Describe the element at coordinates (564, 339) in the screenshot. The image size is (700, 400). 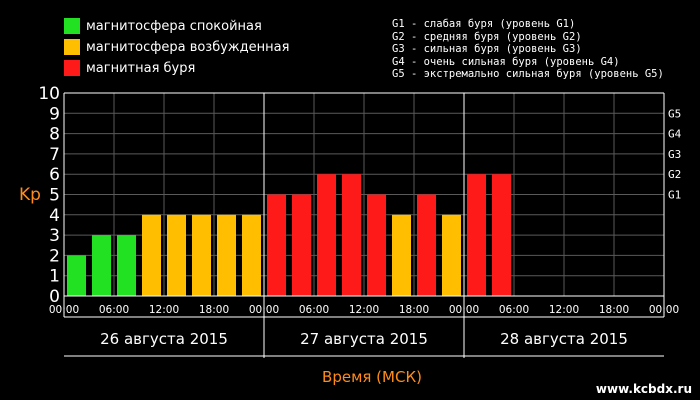
I see `day-label-2: 28 августа 2015` at that location.